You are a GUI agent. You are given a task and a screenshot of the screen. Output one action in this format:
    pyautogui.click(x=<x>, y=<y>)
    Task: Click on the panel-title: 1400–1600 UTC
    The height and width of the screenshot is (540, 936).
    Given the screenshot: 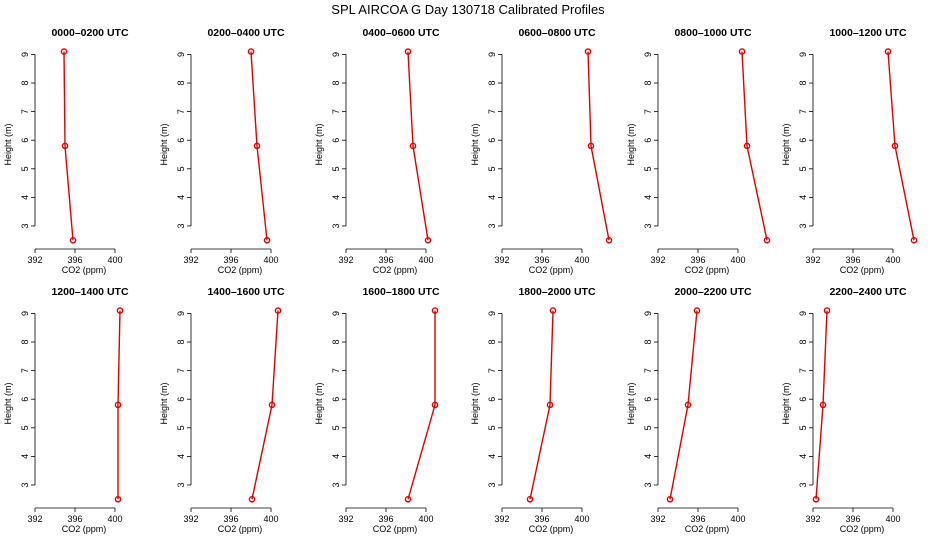 What is the action you would take?
    pyautogui.click(x=245, y=292)
    